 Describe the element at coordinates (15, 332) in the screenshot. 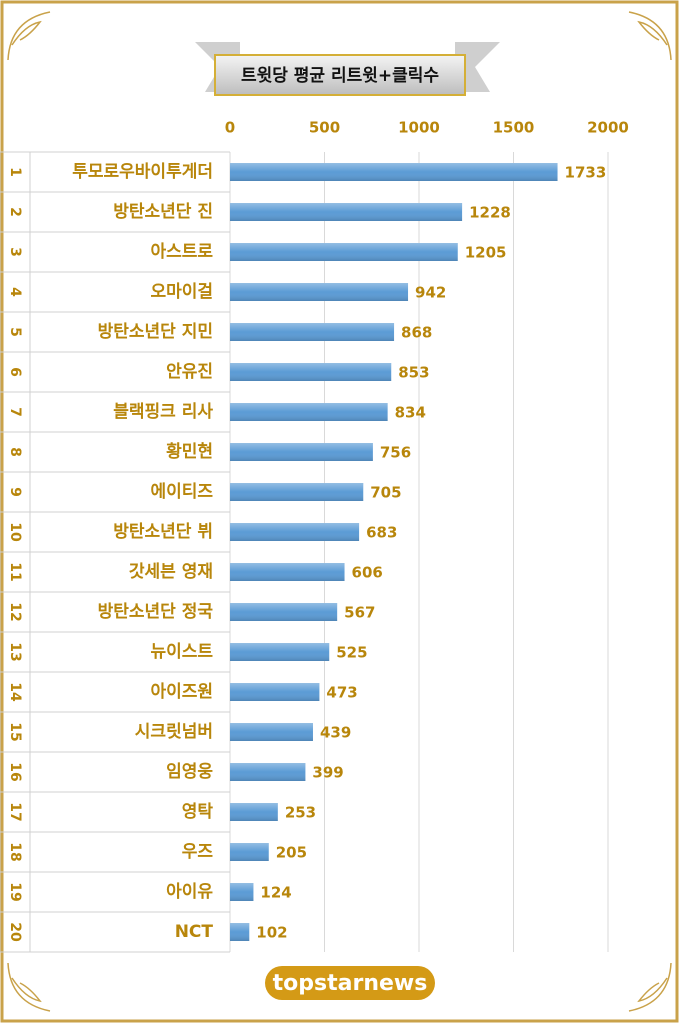

I see `rank-label: 5` at that location.